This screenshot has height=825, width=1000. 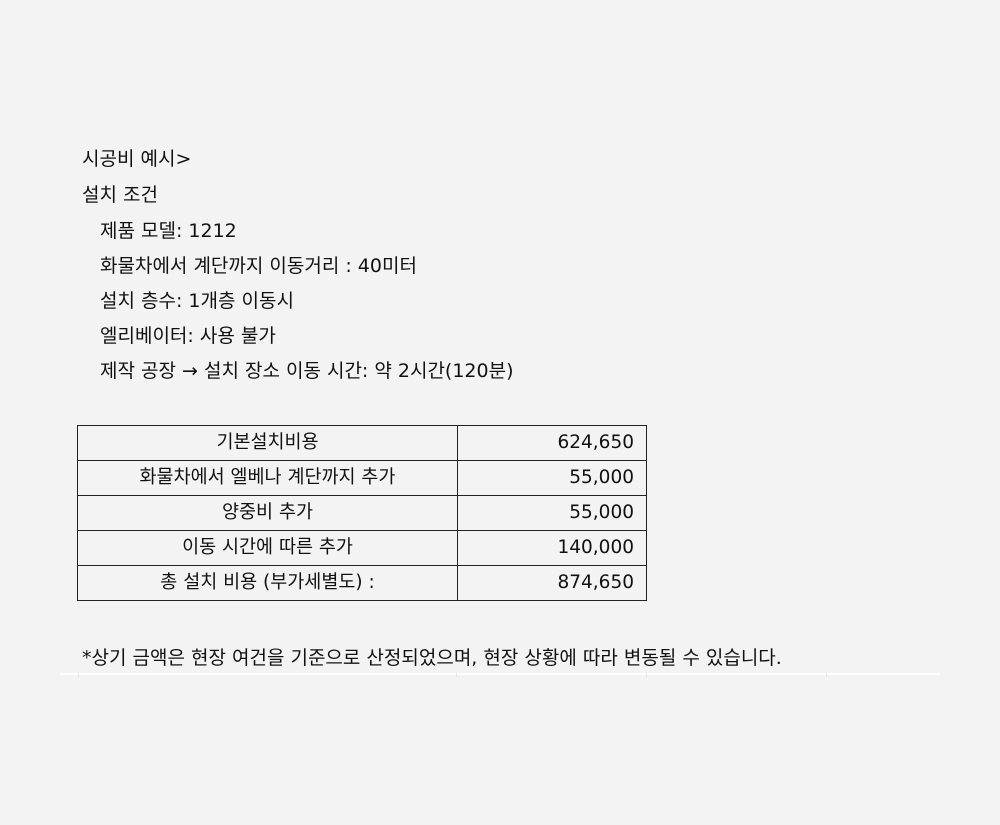 I want to click on table-row: 화물차에서 엘베나 계단까지 추가 55,000, so click(x=362, y=478).